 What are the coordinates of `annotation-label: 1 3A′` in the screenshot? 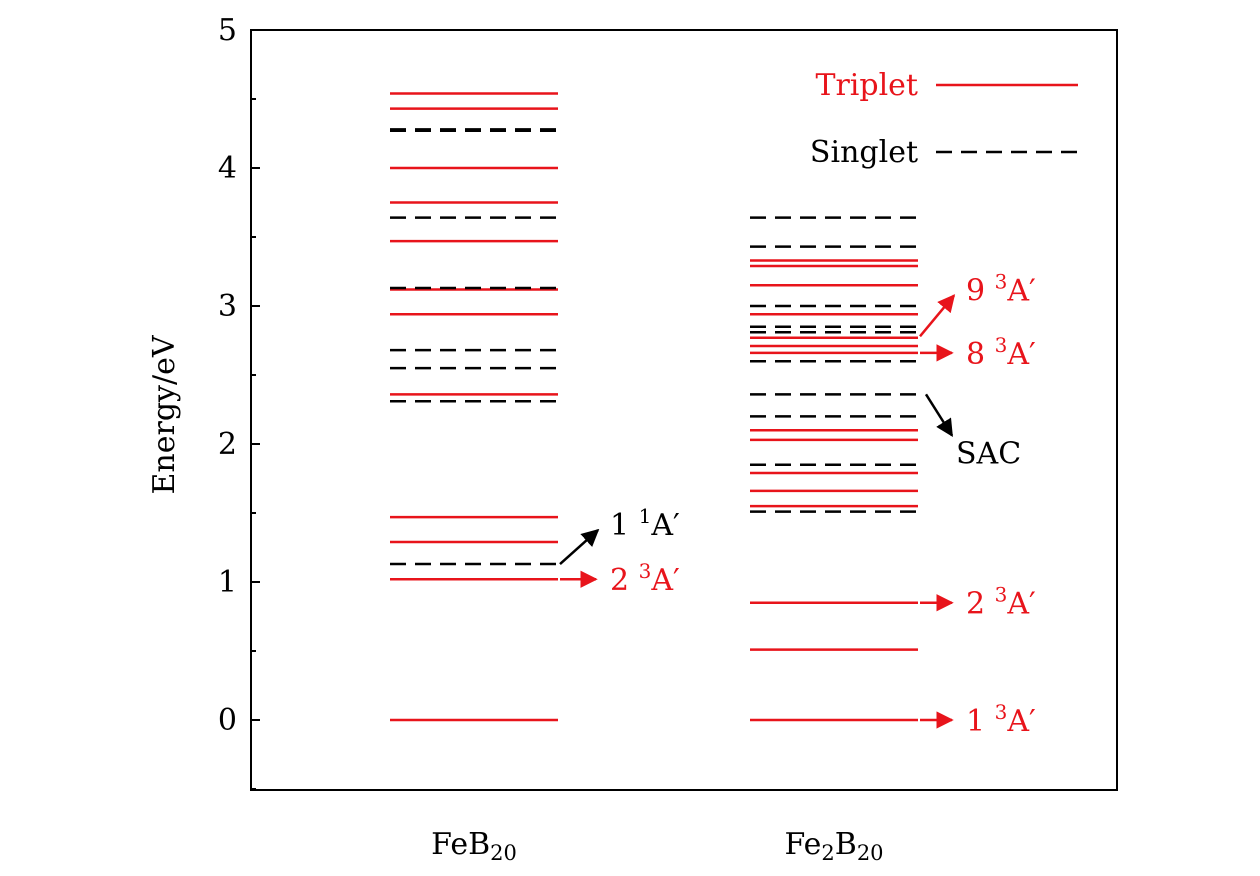 It's located at (1001, 719).